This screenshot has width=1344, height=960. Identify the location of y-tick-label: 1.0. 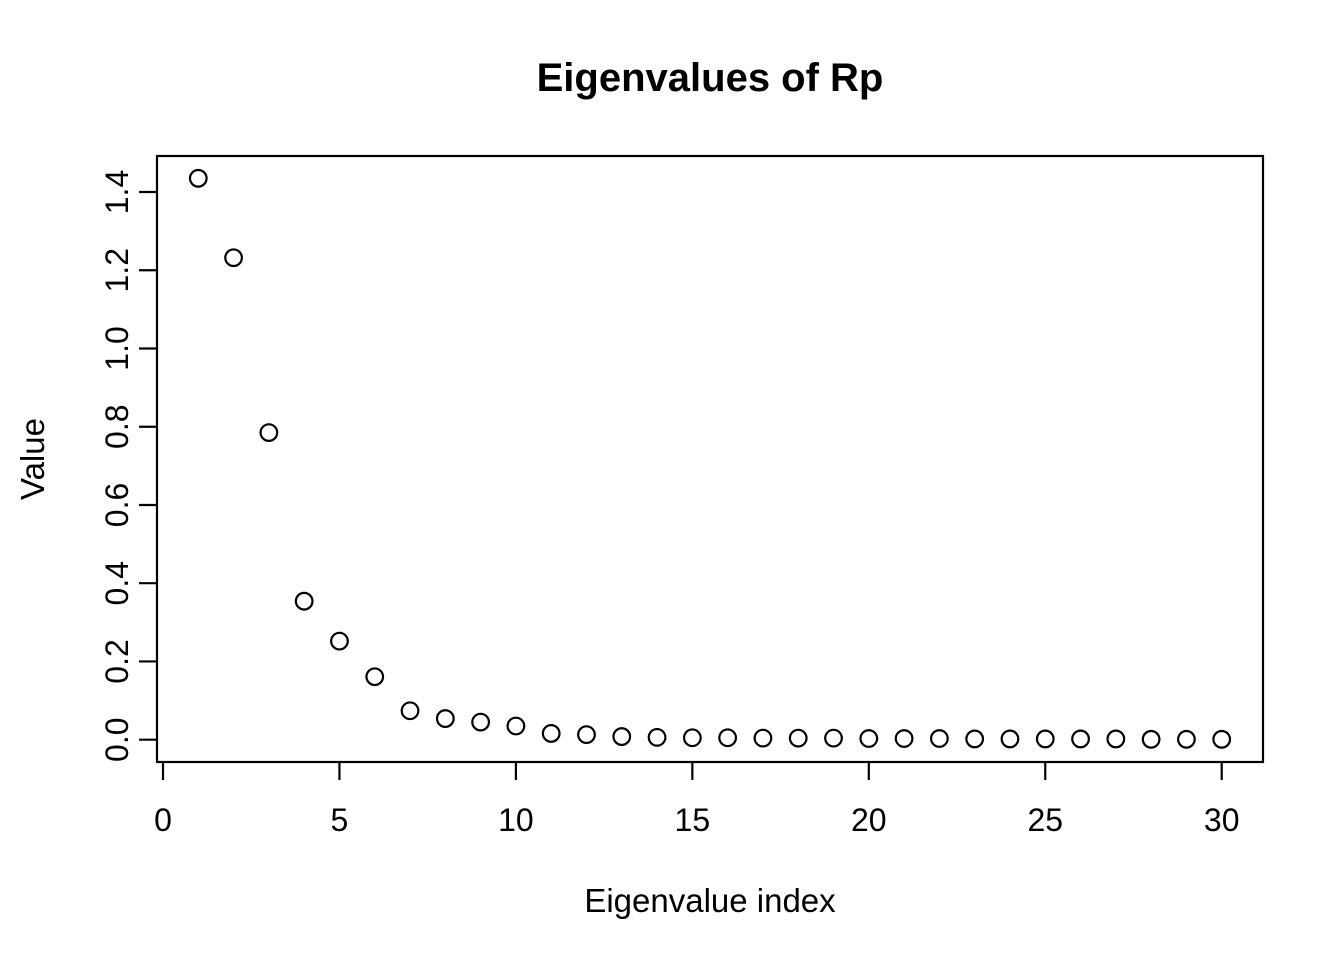
(117, 348).